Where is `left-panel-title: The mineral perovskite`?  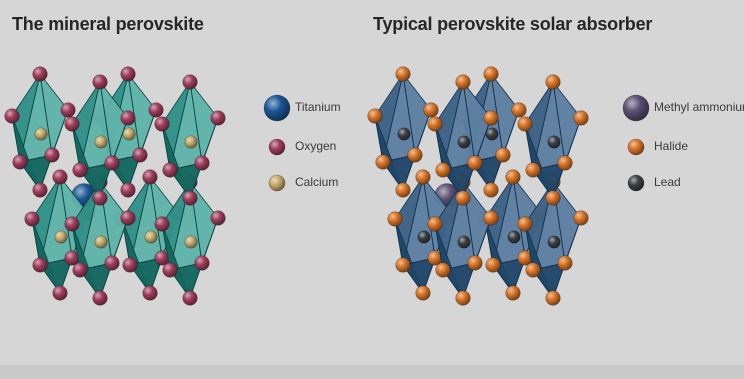 left-panel-title: The mineral perovskite is located at coordinates (108, 24).